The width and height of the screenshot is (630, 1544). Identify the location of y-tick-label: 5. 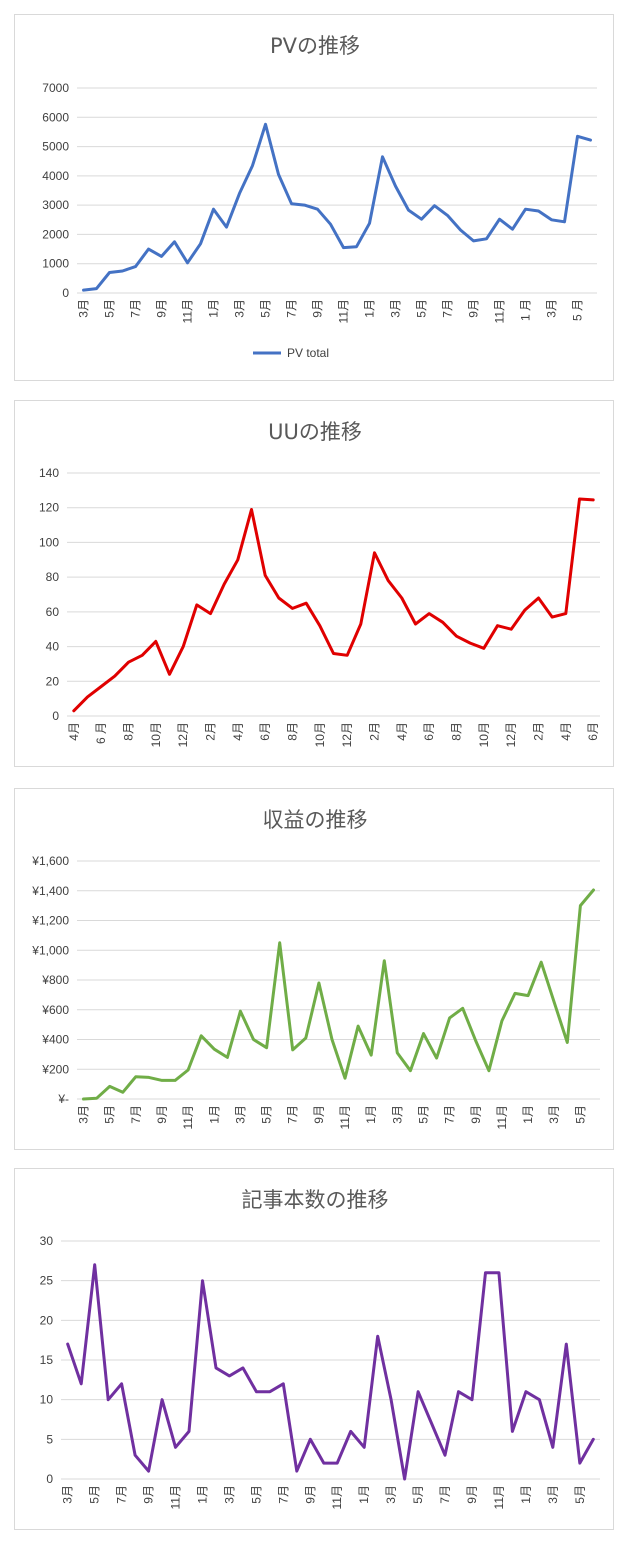
(49, 1439).